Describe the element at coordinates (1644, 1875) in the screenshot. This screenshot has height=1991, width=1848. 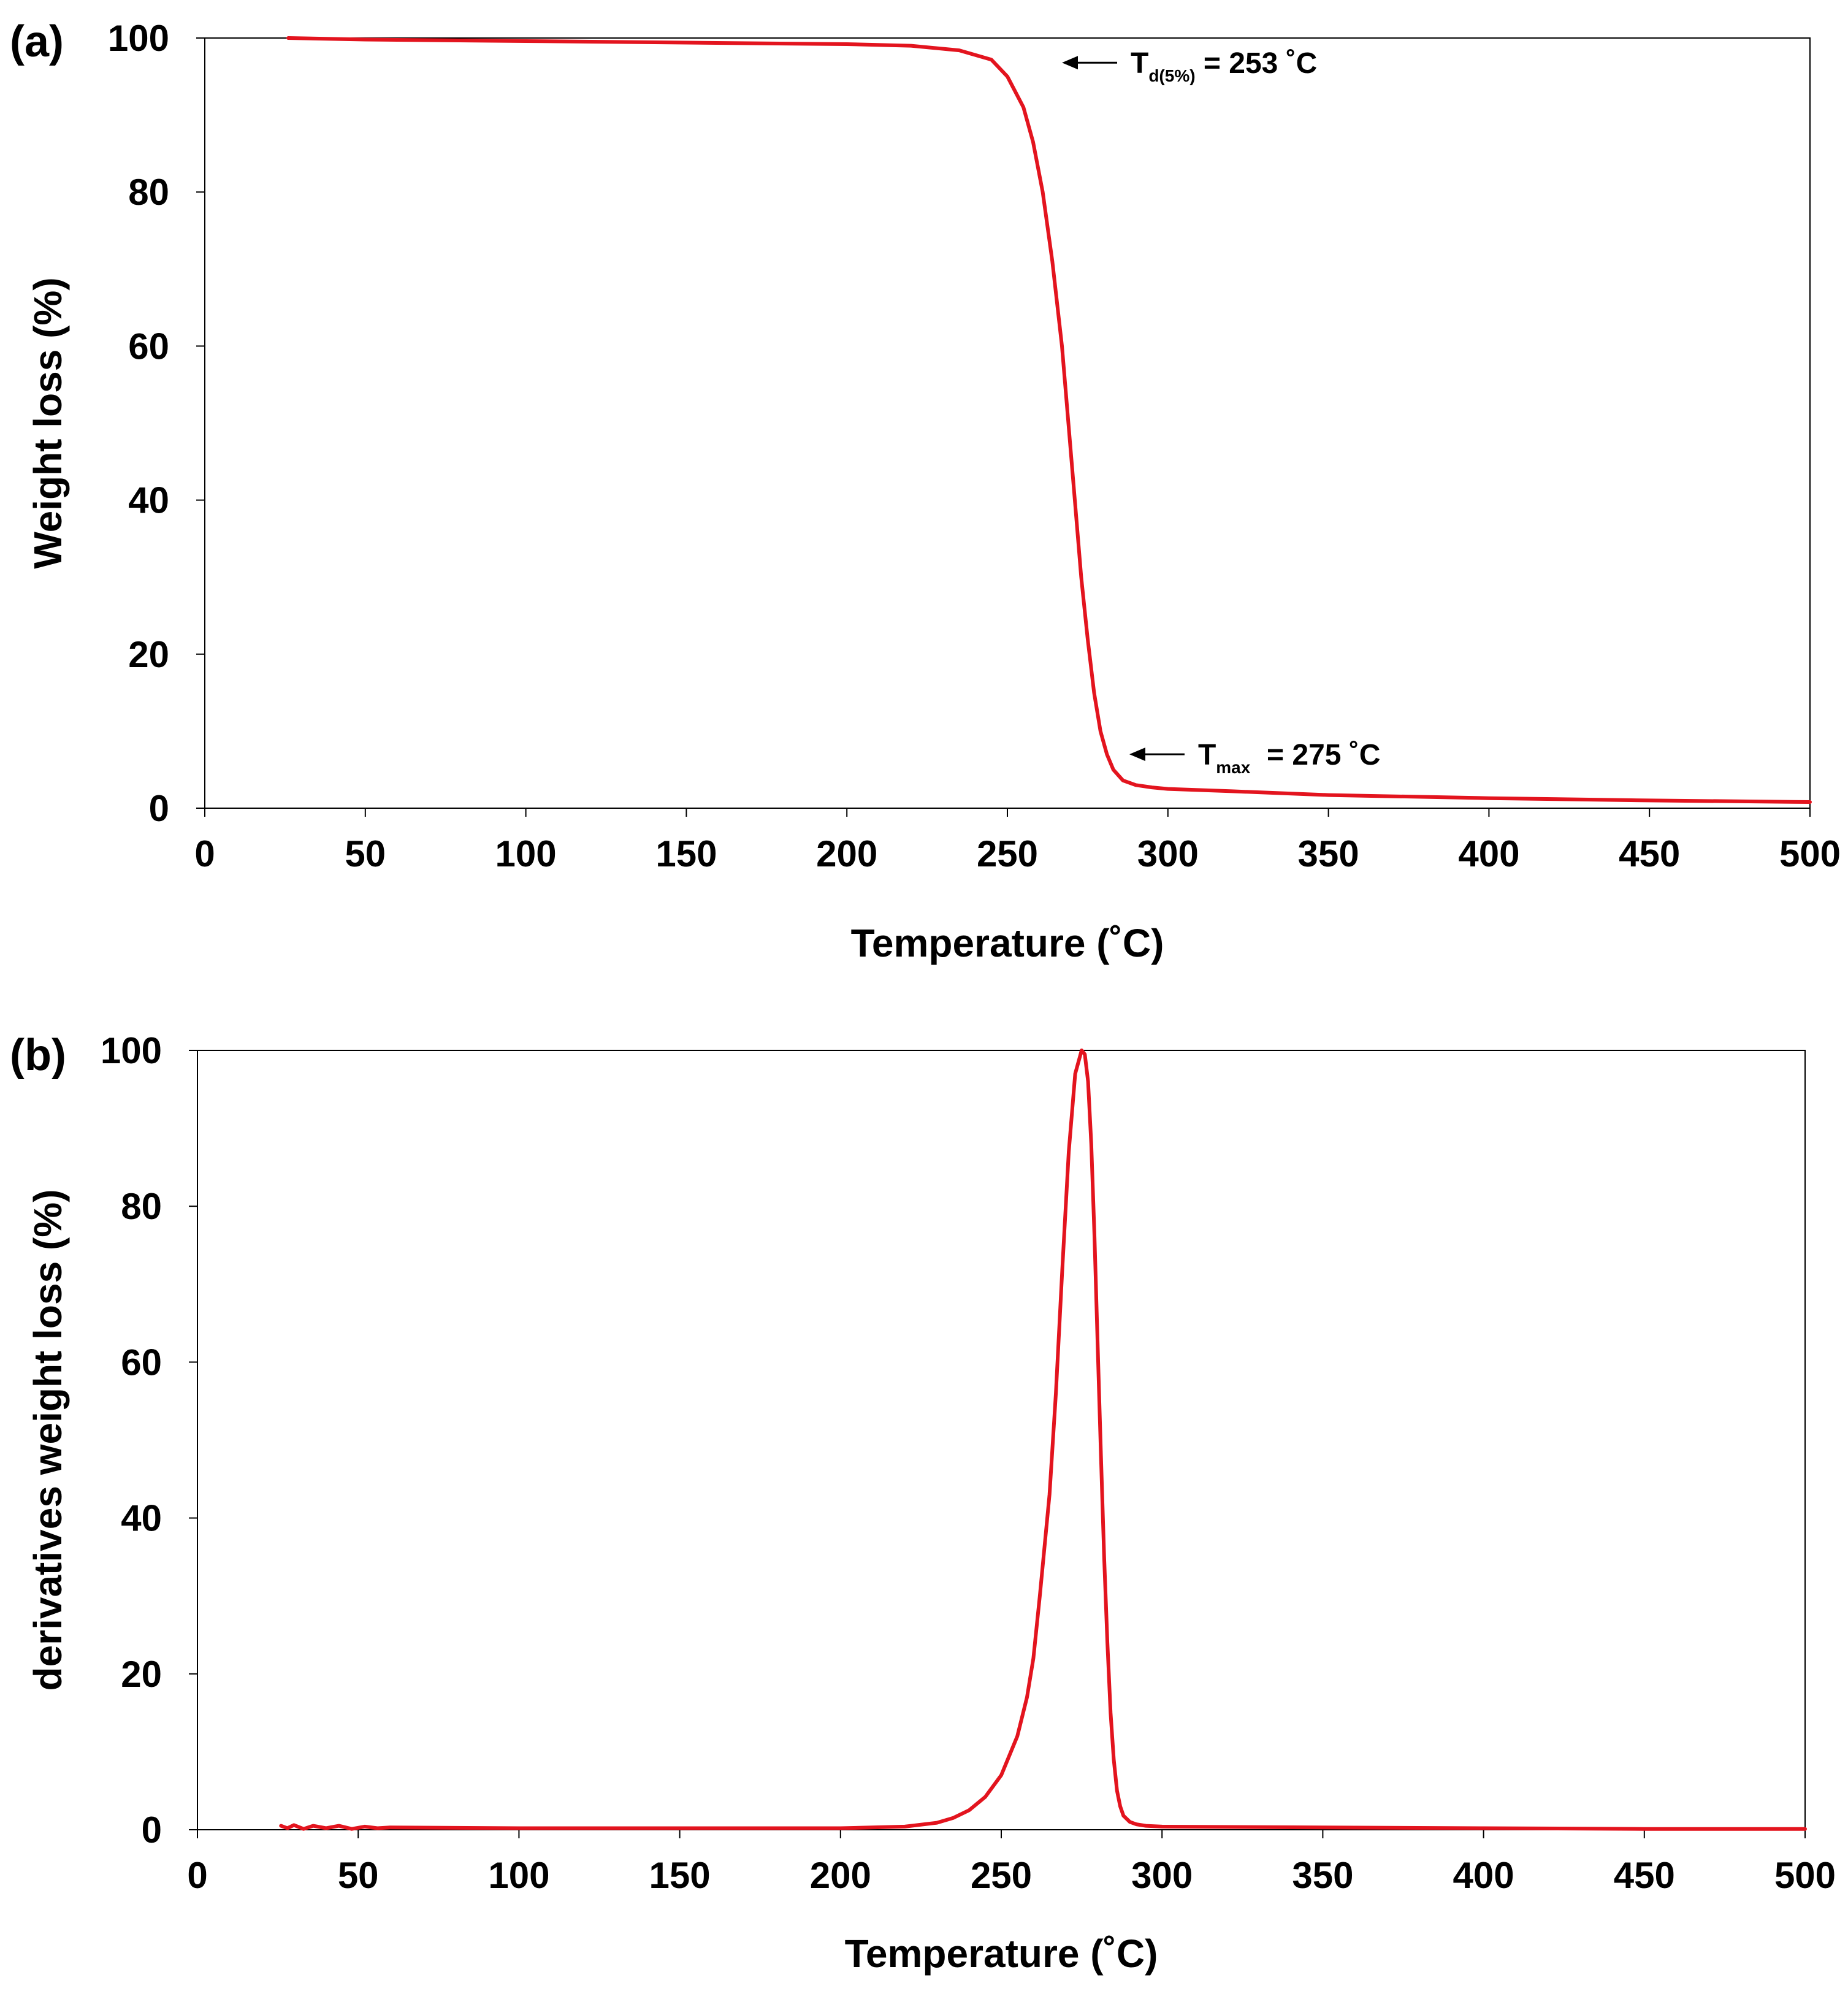
I see `b-x-tick-label: 450` at that location.